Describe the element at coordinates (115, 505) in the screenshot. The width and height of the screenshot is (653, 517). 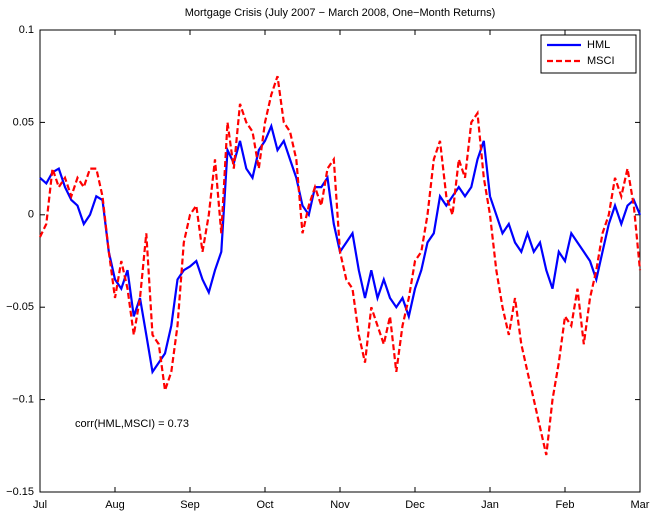
I see `x-tick-label: Aug` at that location.